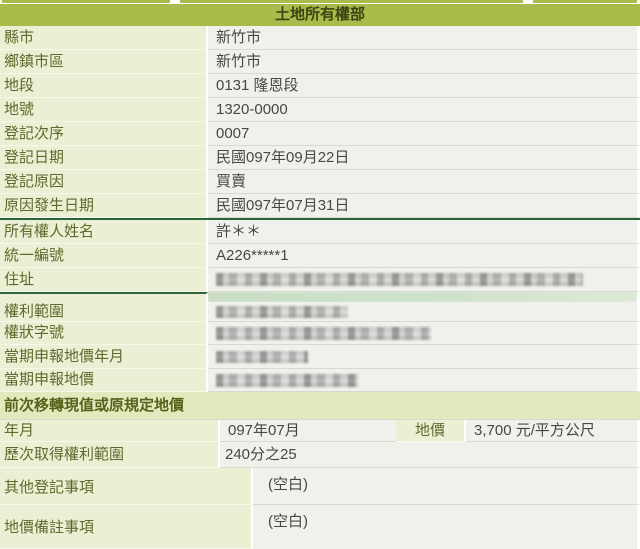 This screenshot has height=549, width=640. Describe the element at coordinates (553, 431) in the screenshot. I see `row-value-land-price: 3,700 元/平方公尺` at that location.